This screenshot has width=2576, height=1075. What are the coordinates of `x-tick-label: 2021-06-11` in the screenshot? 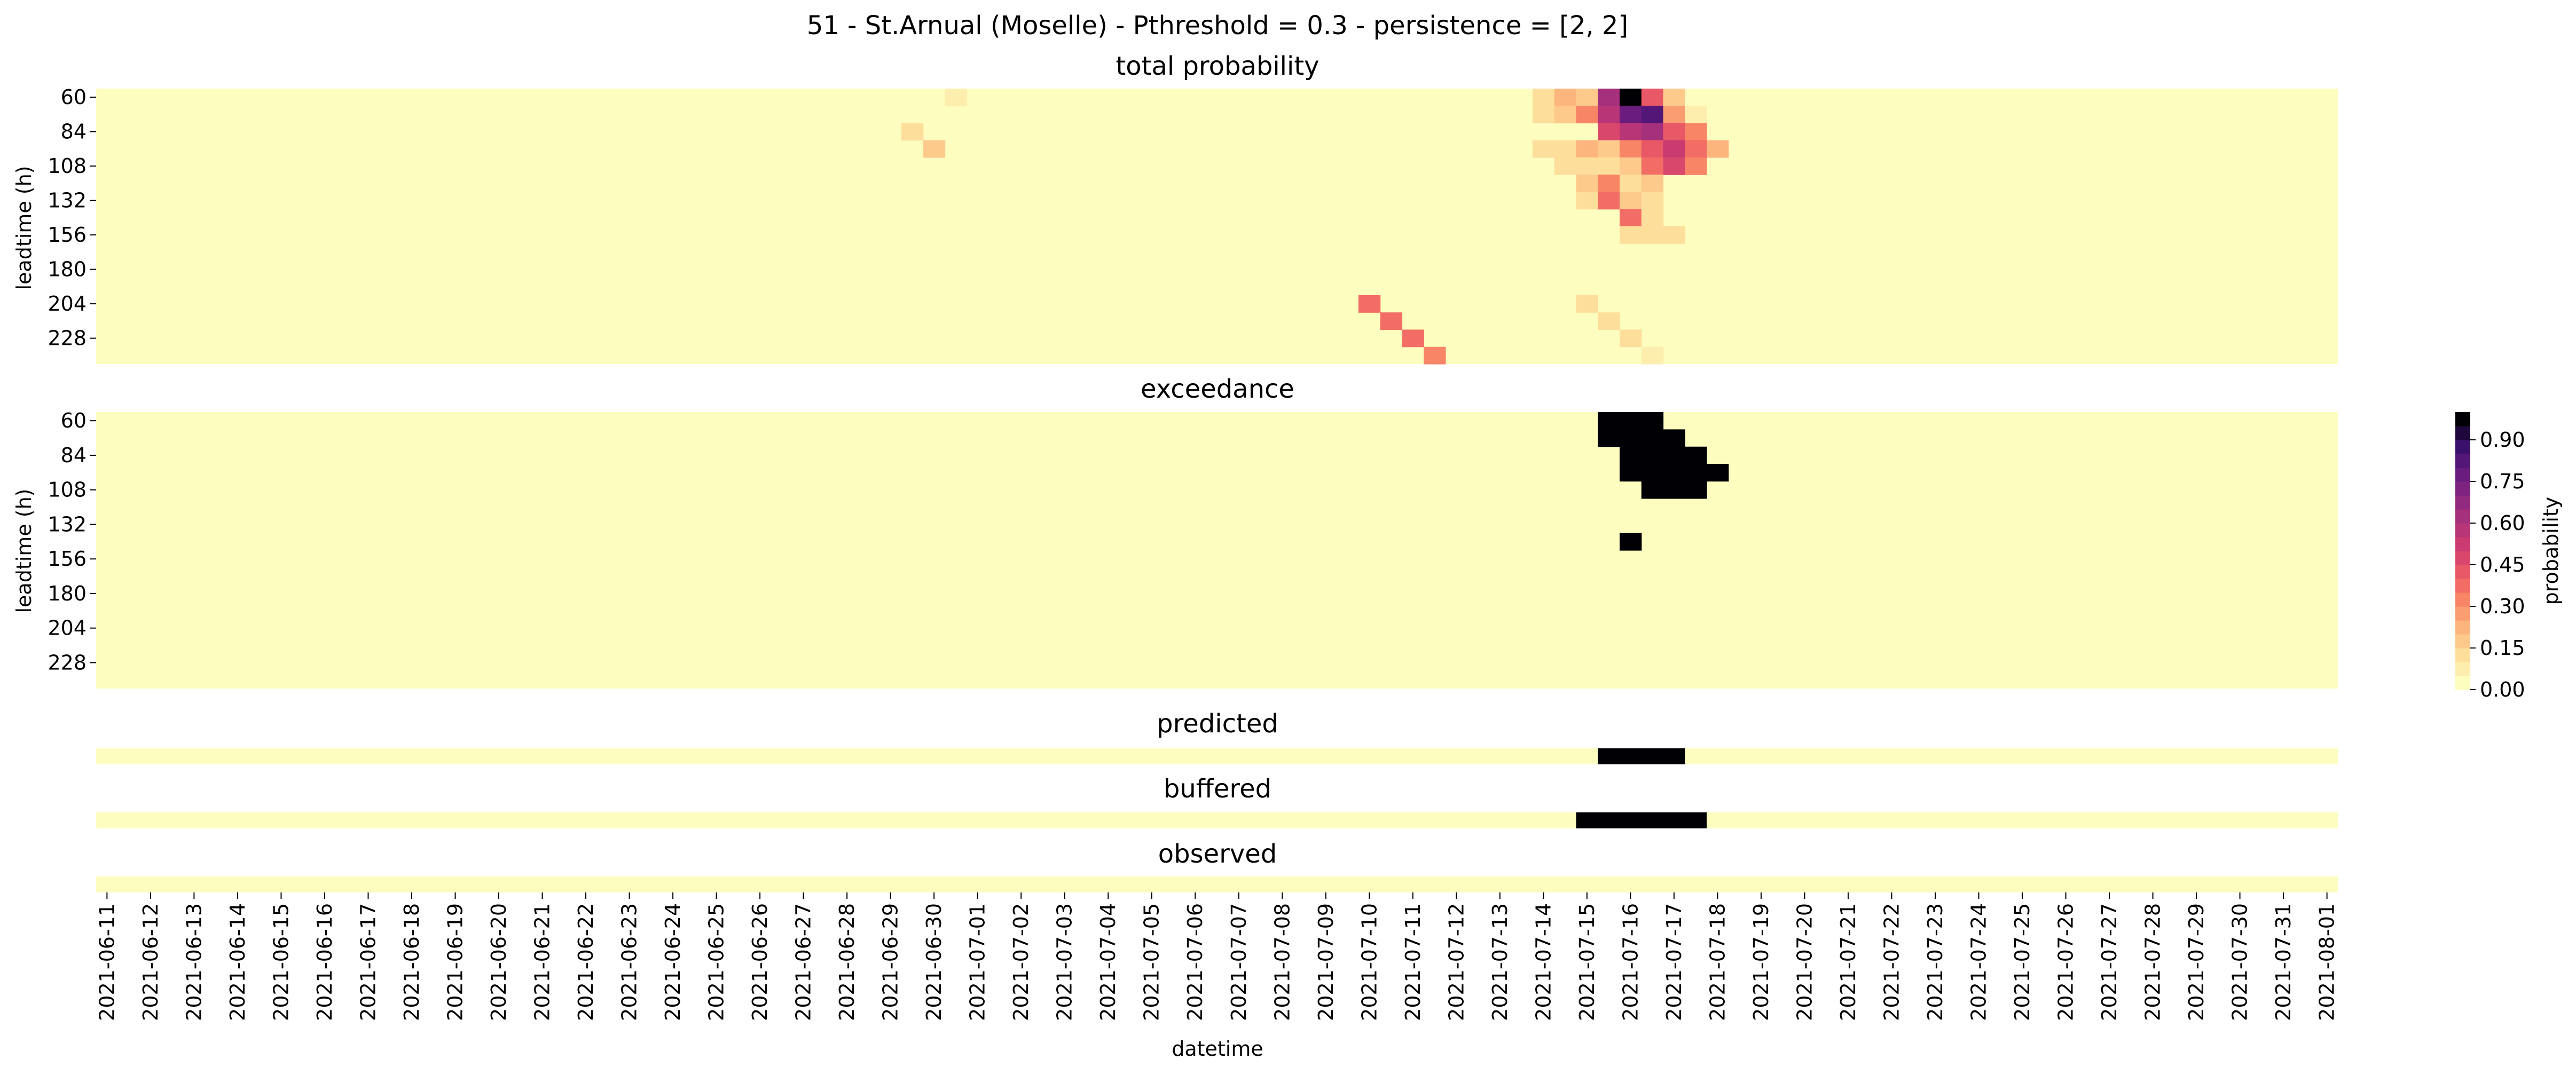 It's located at (107, 962).